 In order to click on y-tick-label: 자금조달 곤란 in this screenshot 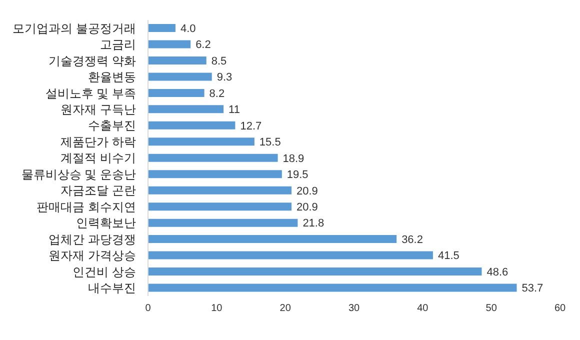, I will do `click(98, 191)`.